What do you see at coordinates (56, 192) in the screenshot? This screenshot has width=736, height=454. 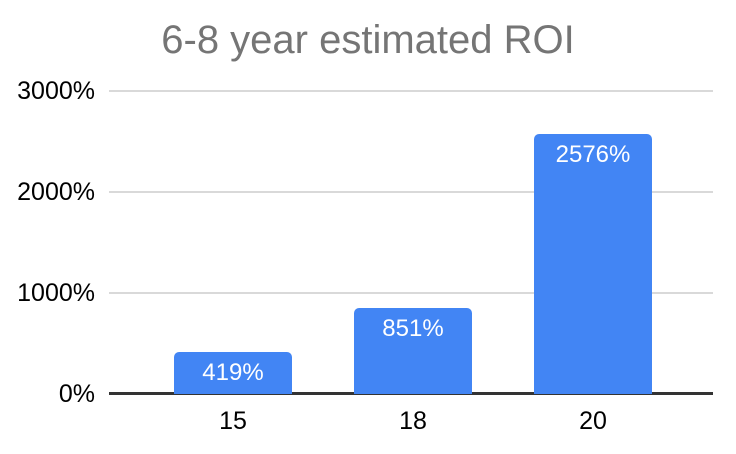 I see `y-tick-label: 2000%` at bounding box center [56, 192].